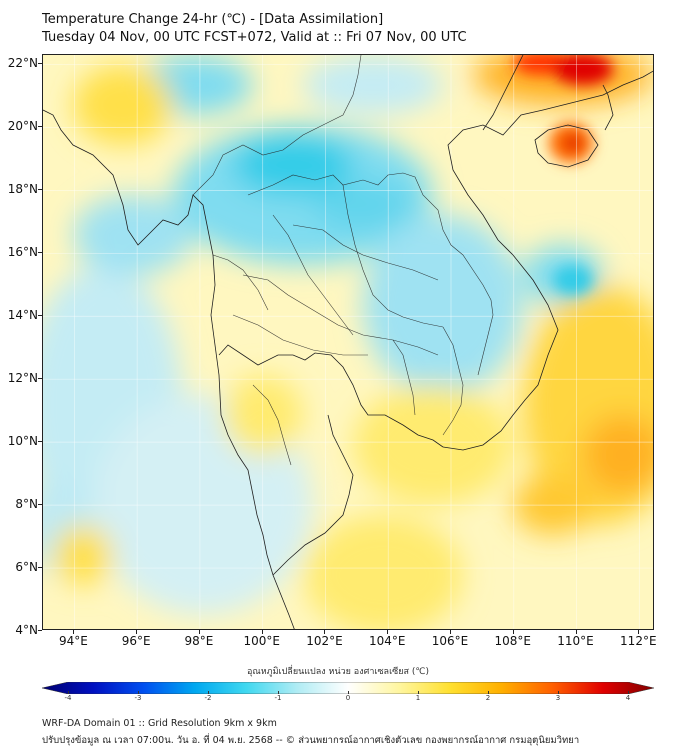 This screenshot has height=756, width=676. Describe the element at coordinates (348, 698) in the screenshot. I see `colorbar-tick-label: 0` at that location.